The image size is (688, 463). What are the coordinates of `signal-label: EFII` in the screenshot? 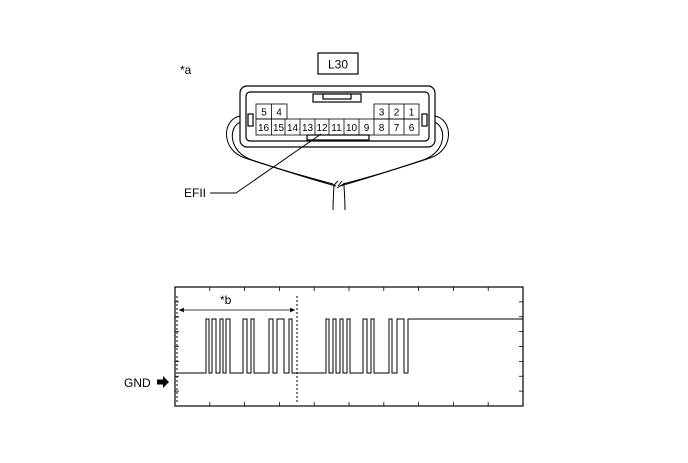 It's located at (195, 193).